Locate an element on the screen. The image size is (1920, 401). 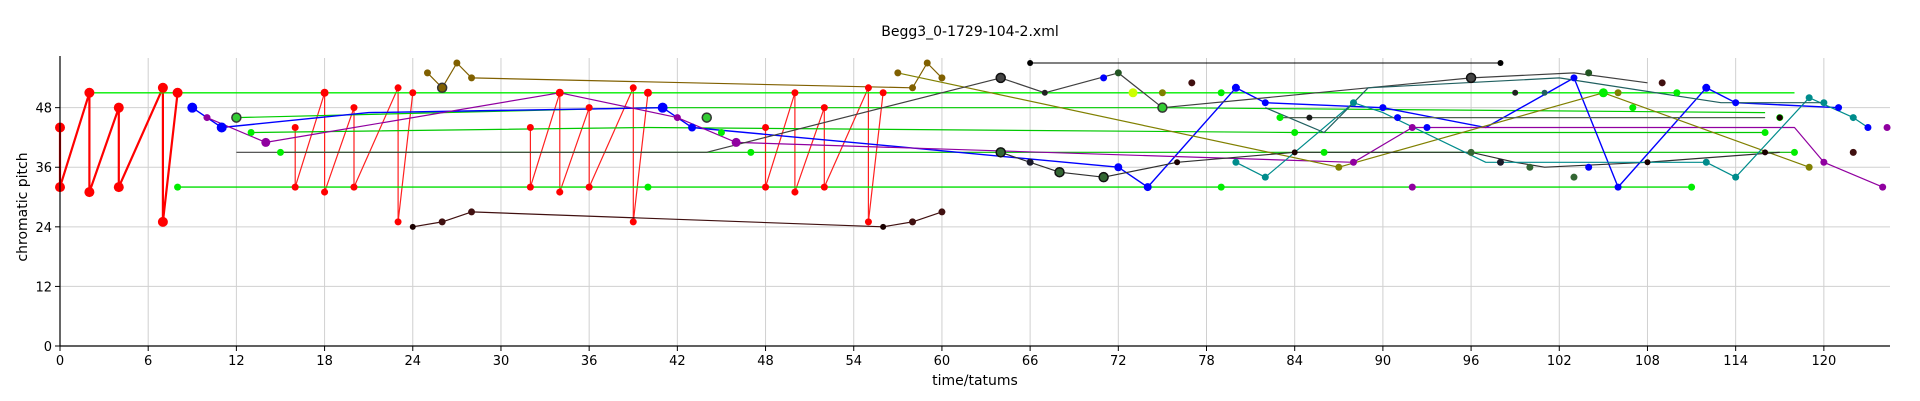
x-tick-label: 24 is located at coordinates (412, 361).